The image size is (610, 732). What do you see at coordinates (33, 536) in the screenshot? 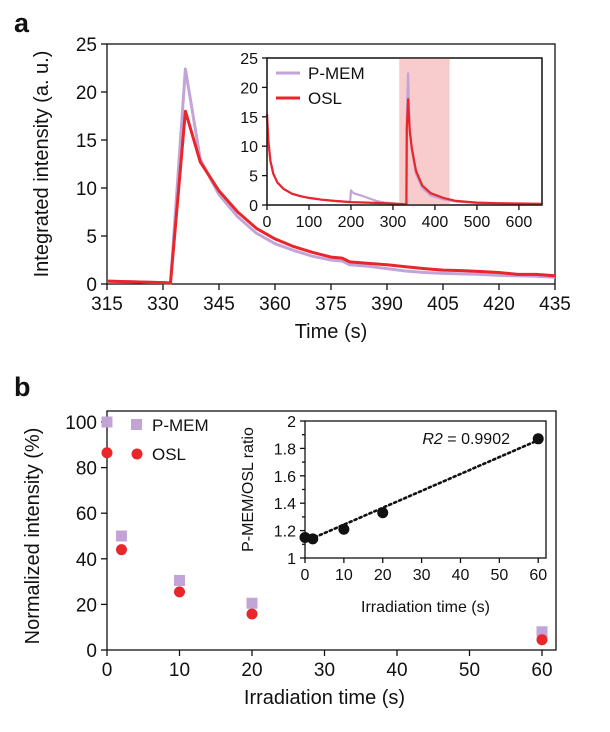
I see `y-axis-title: Normalized intensity (%)` at bounding box center [33, 536].